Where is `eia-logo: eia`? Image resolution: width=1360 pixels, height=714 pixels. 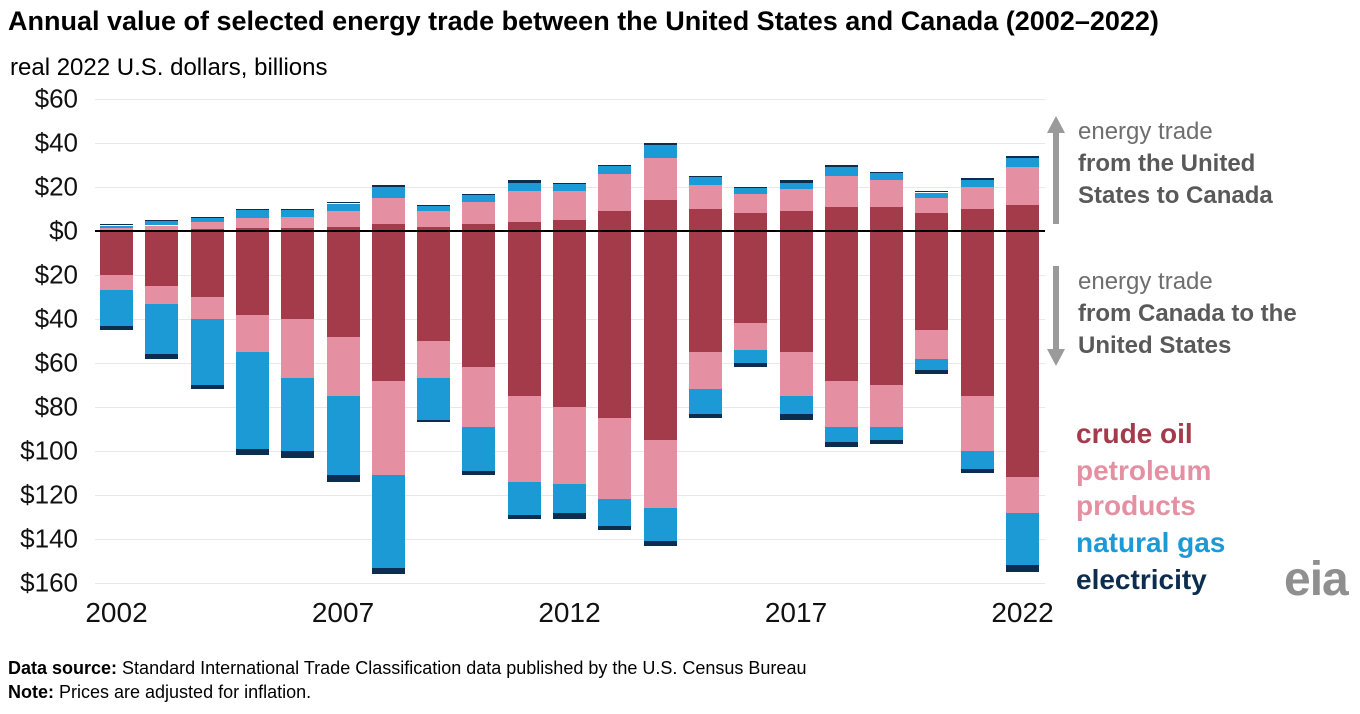
eia-logo: eia is located at coordinates (1316, 579).